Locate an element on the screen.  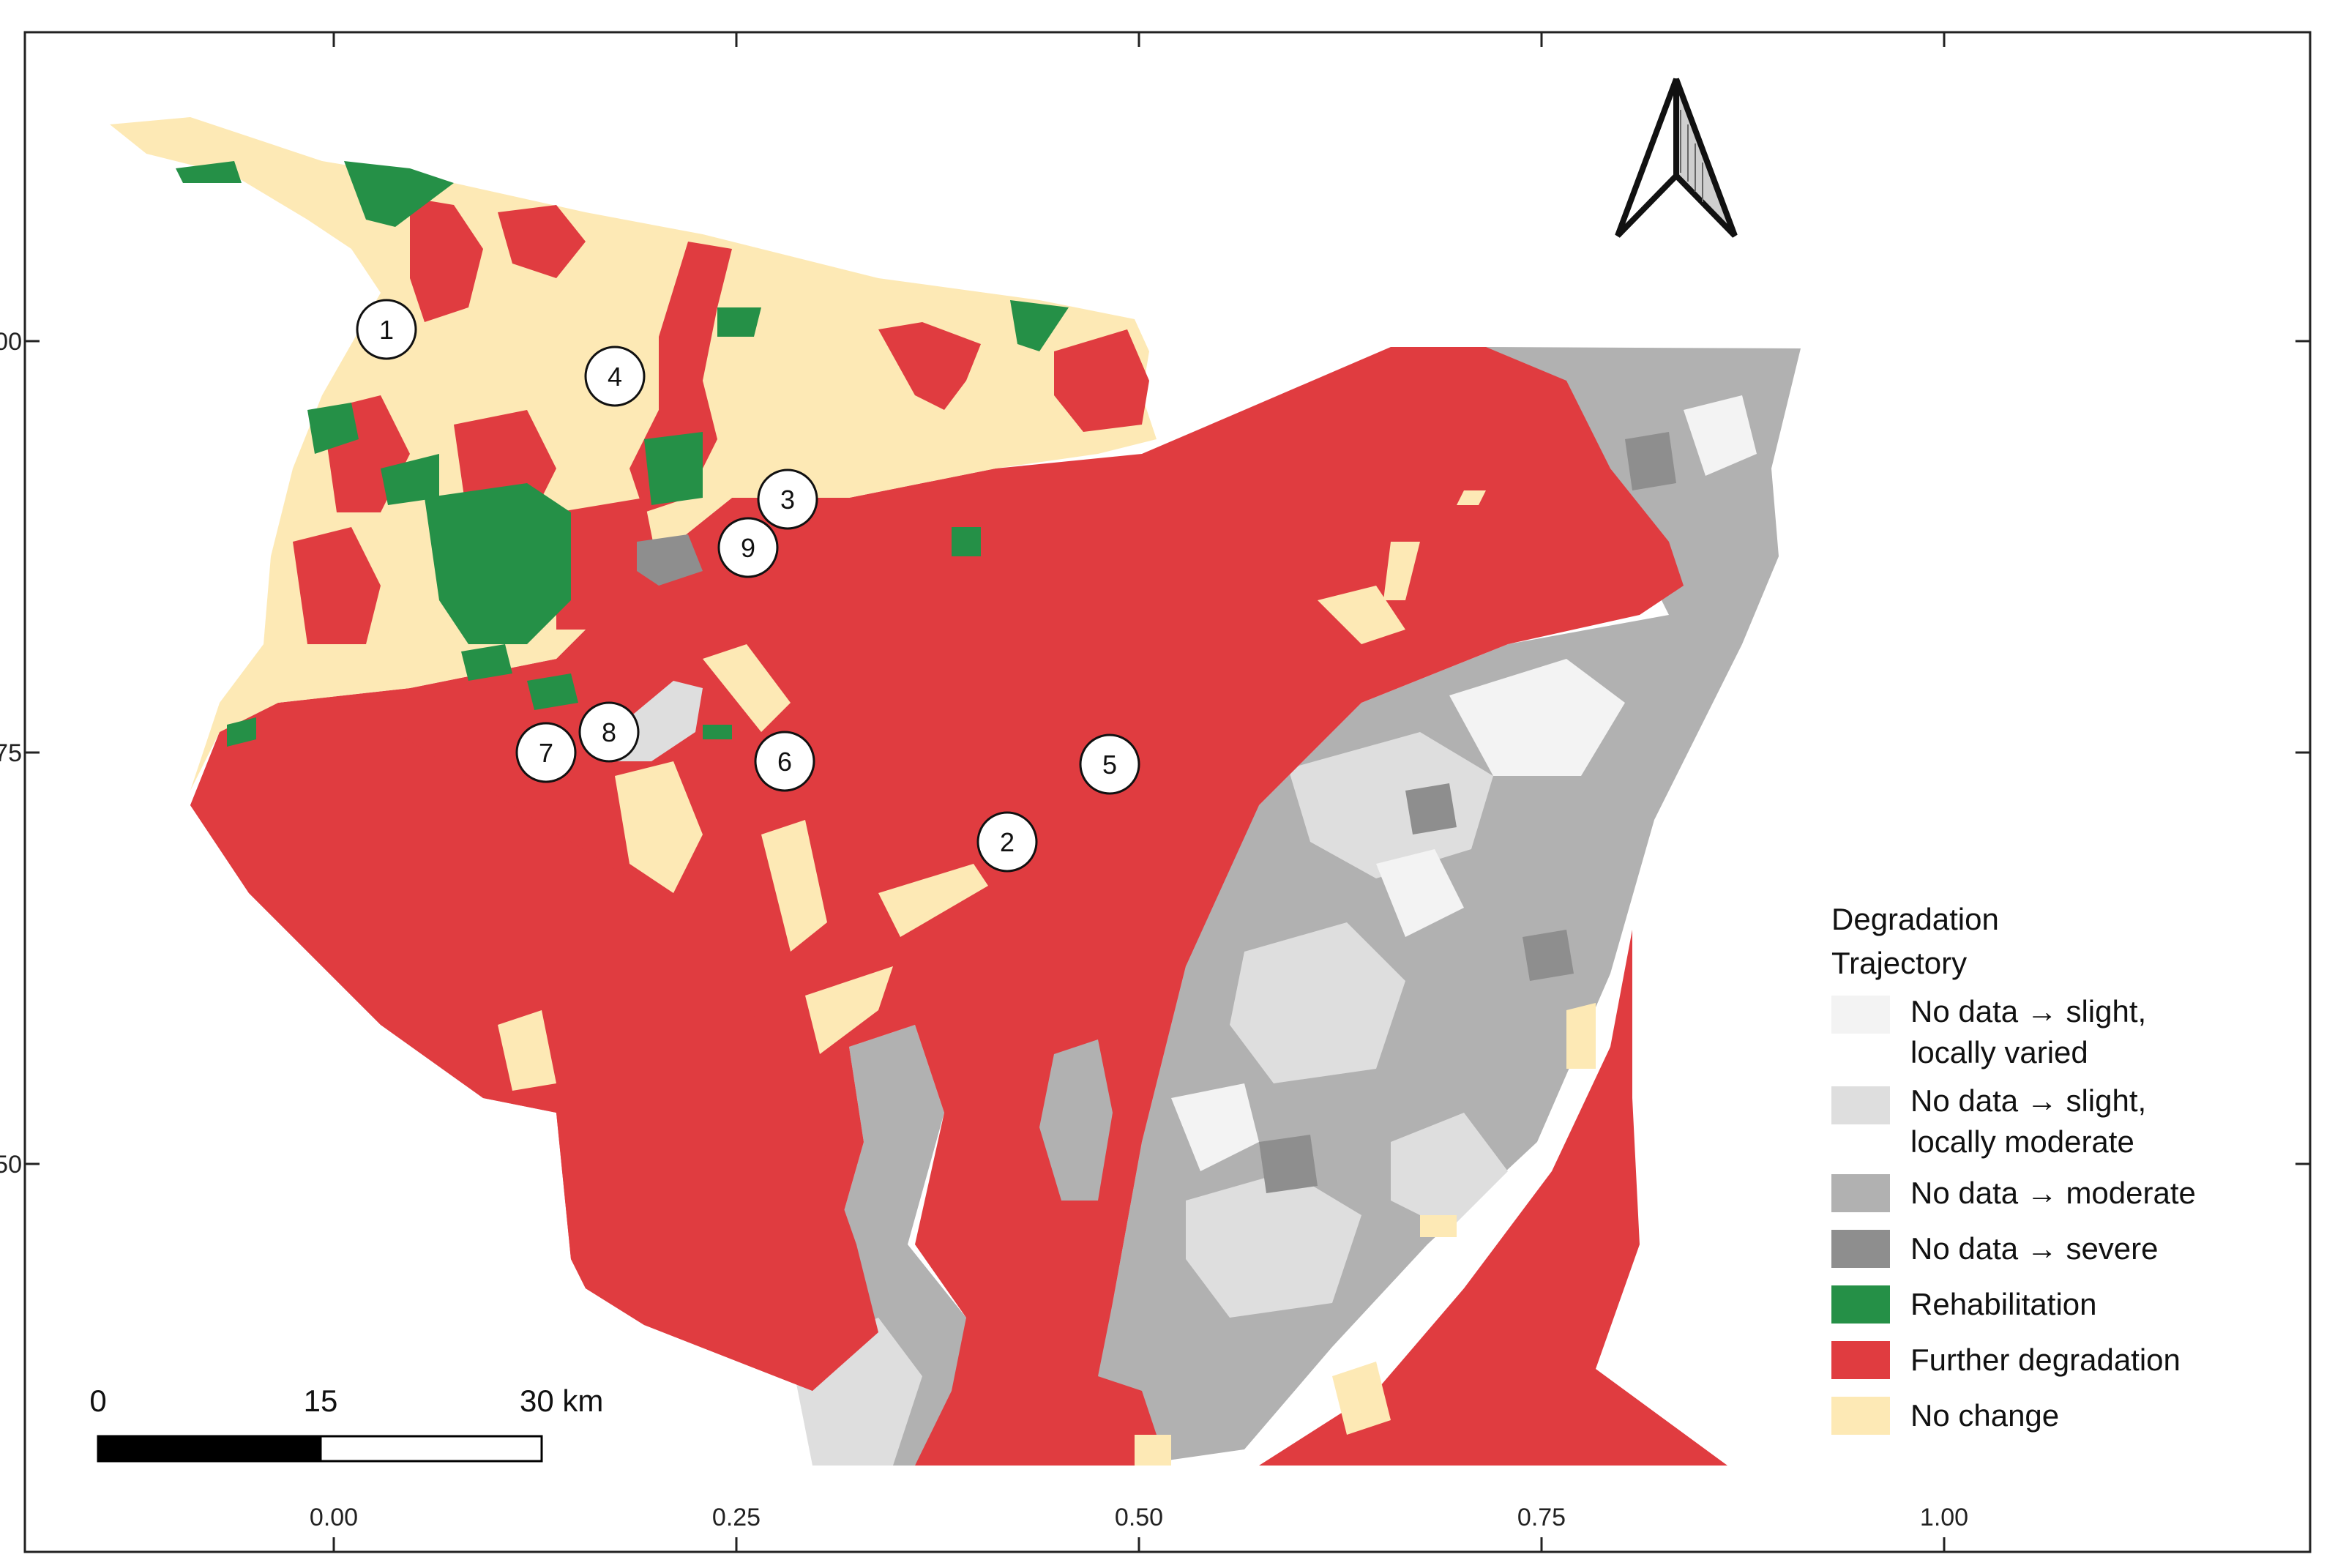
site-marker: 7 is located at coordinates (546, 752).